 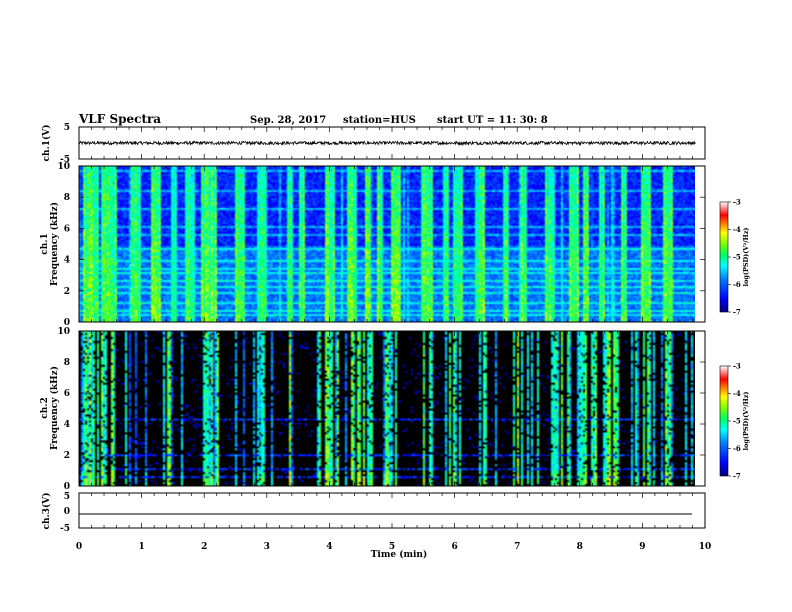 What do you see at coordinates (67, 512) in the screenshot?
I see `ch3-ytick-mid: 0` at bounding box center [67, 512].